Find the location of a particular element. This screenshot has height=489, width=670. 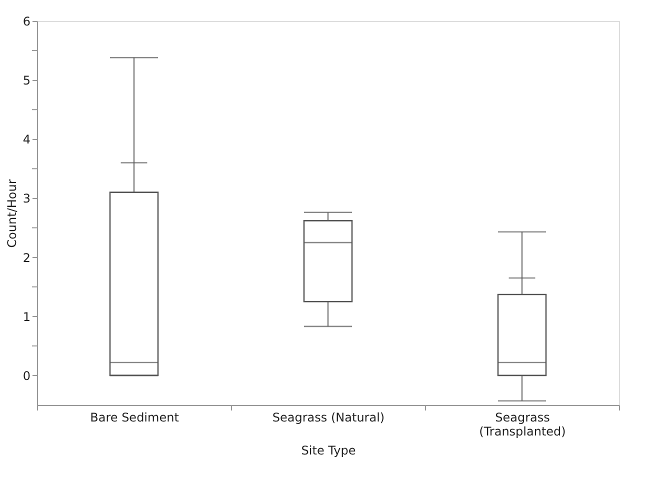

x-axis-title: Site Type is located at coordinates (328, 451).